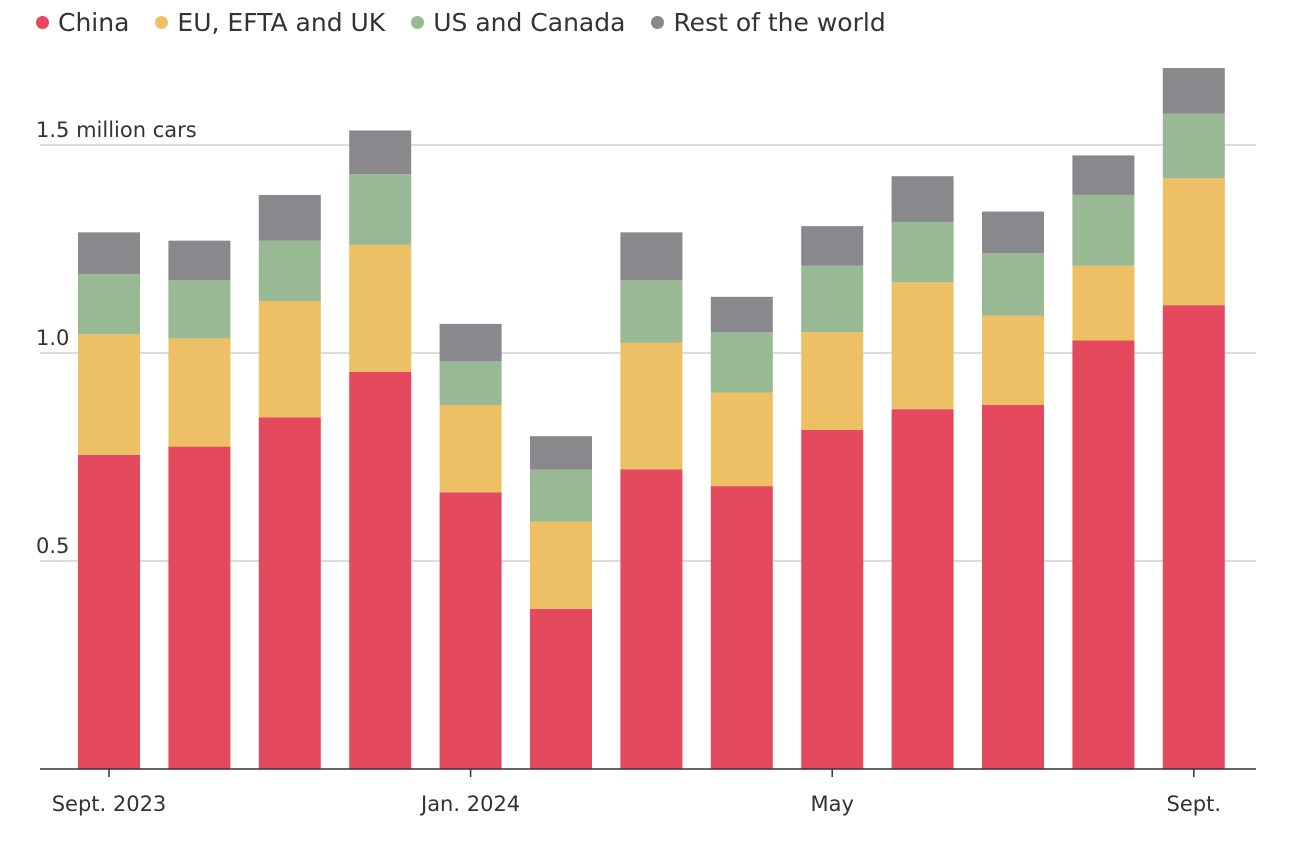 Image resolution: width=1292 pixels, height=844 pixels. Describe the element at coordinates (658, 22) in the screenshot. I see `legend-dot-rest-of-world` at that location.